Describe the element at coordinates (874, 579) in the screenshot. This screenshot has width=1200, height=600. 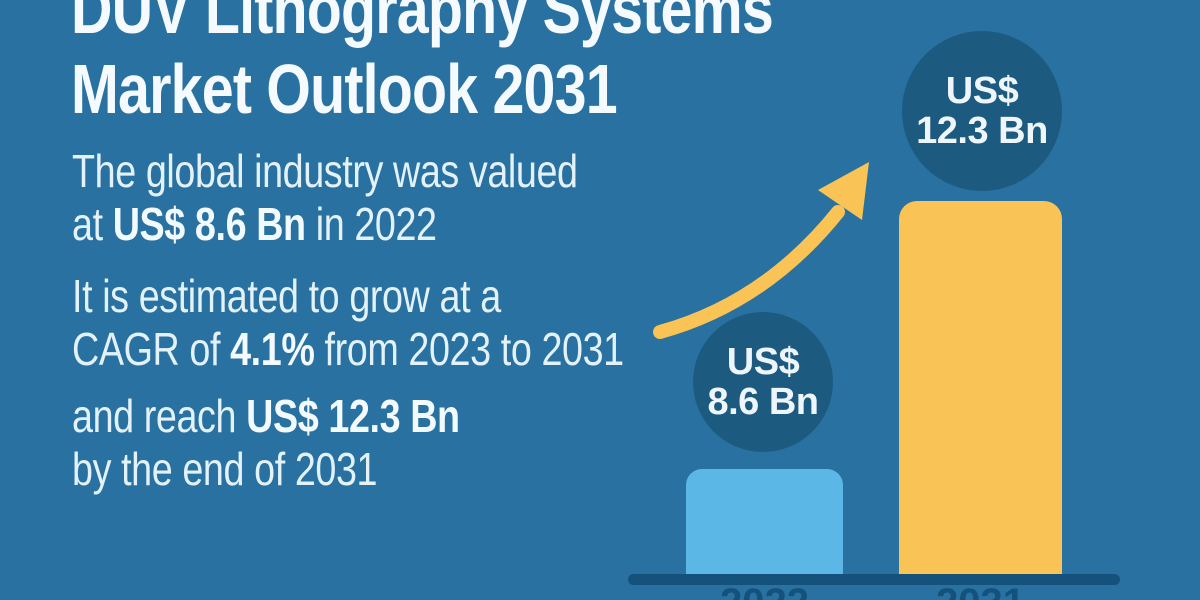
I see `axis-baseline` at that location.